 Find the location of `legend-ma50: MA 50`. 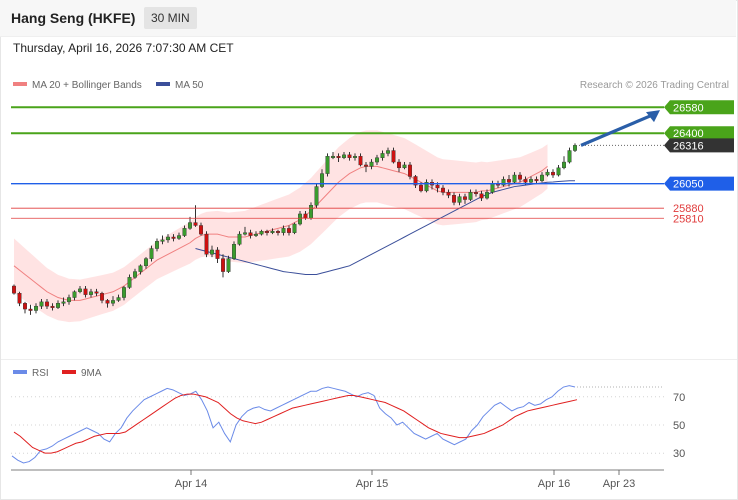

legend-ma50: MA 50 is located at coordinates (179, 85).